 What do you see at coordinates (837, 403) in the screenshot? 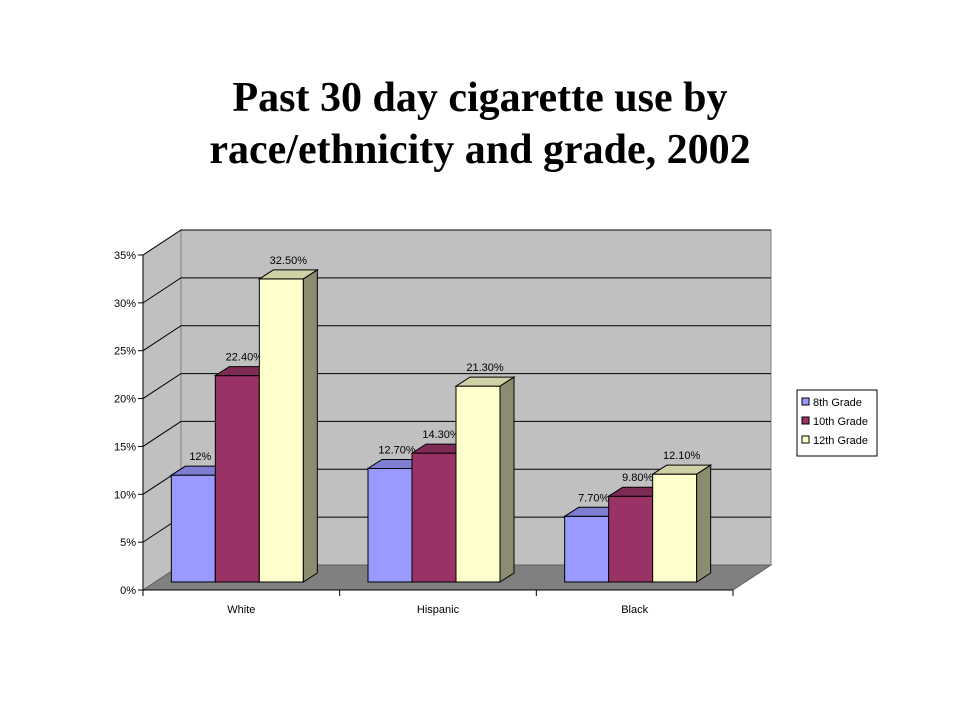
I see `legend-label: 8th Grade` at bounding box center [837, 403].